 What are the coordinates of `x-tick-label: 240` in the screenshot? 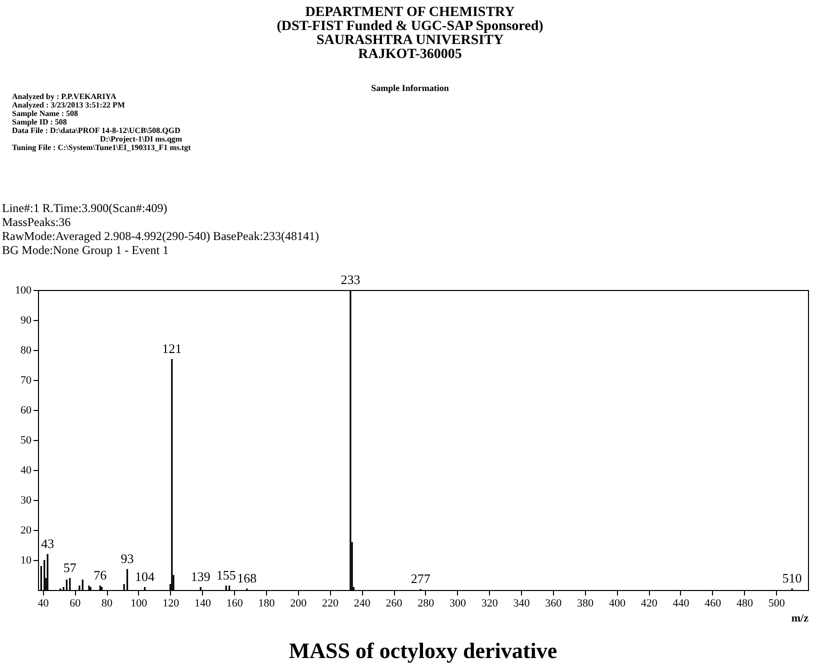 It's located at (362, 604).